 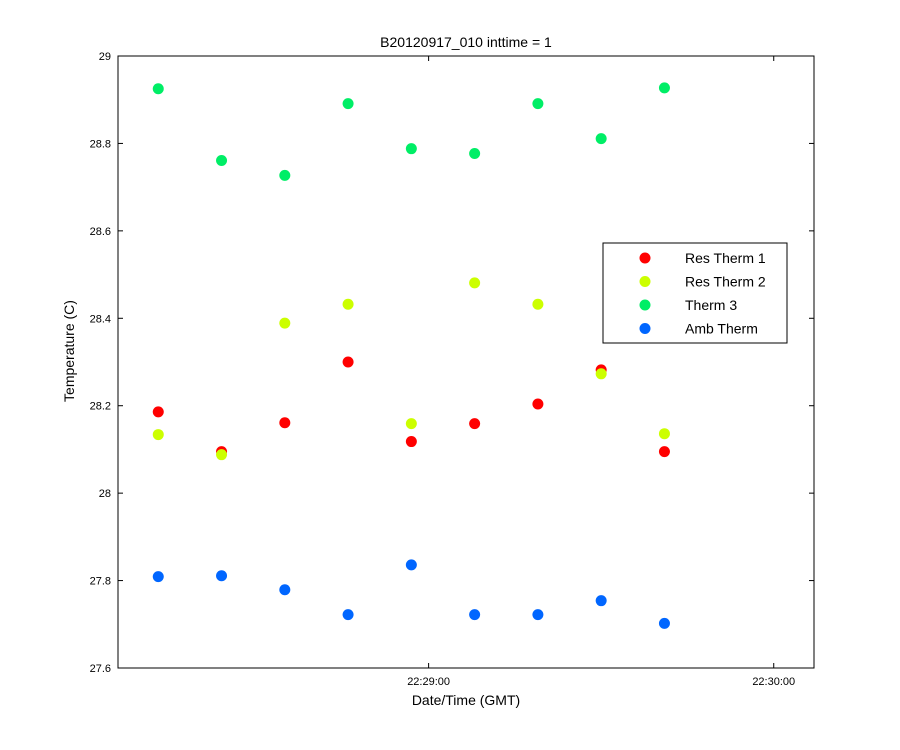 What do you see at coordinates (105, 57) in the screenshot?
I see `y-tick-label: 29` at bounding box center [105, 57].